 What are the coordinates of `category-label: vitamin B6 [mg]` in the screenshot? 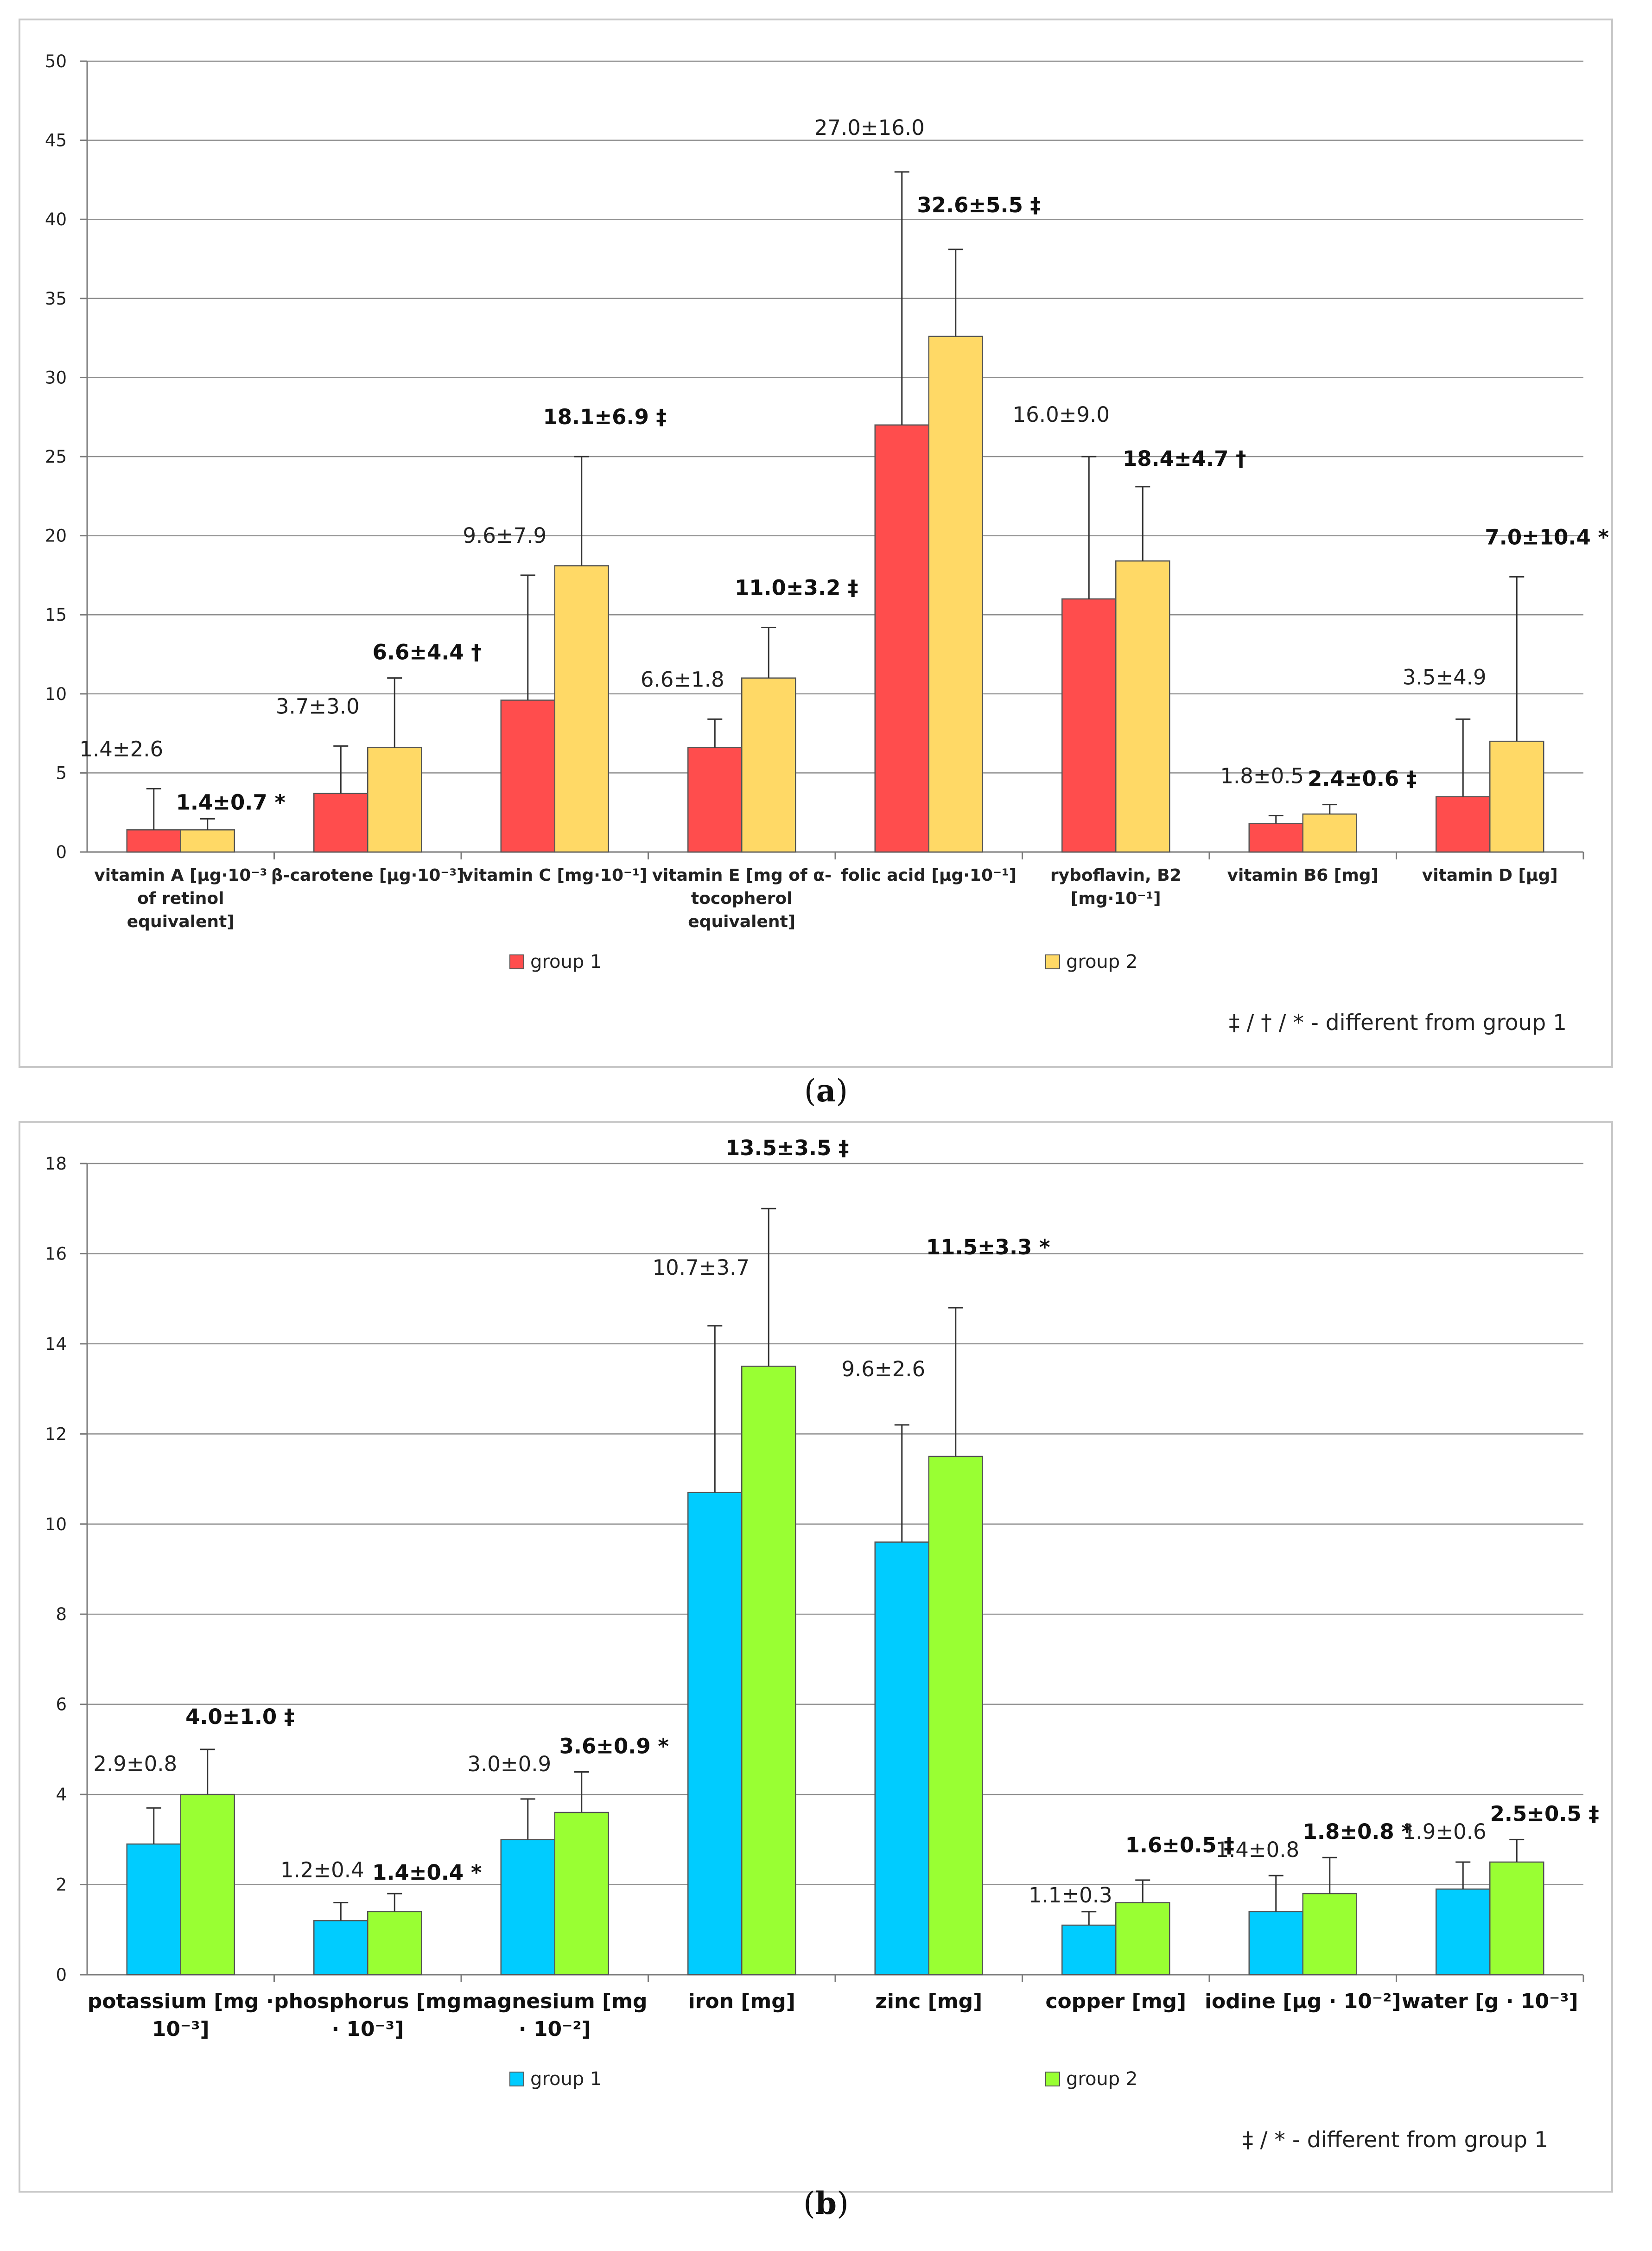 It's located at (1303, 875).